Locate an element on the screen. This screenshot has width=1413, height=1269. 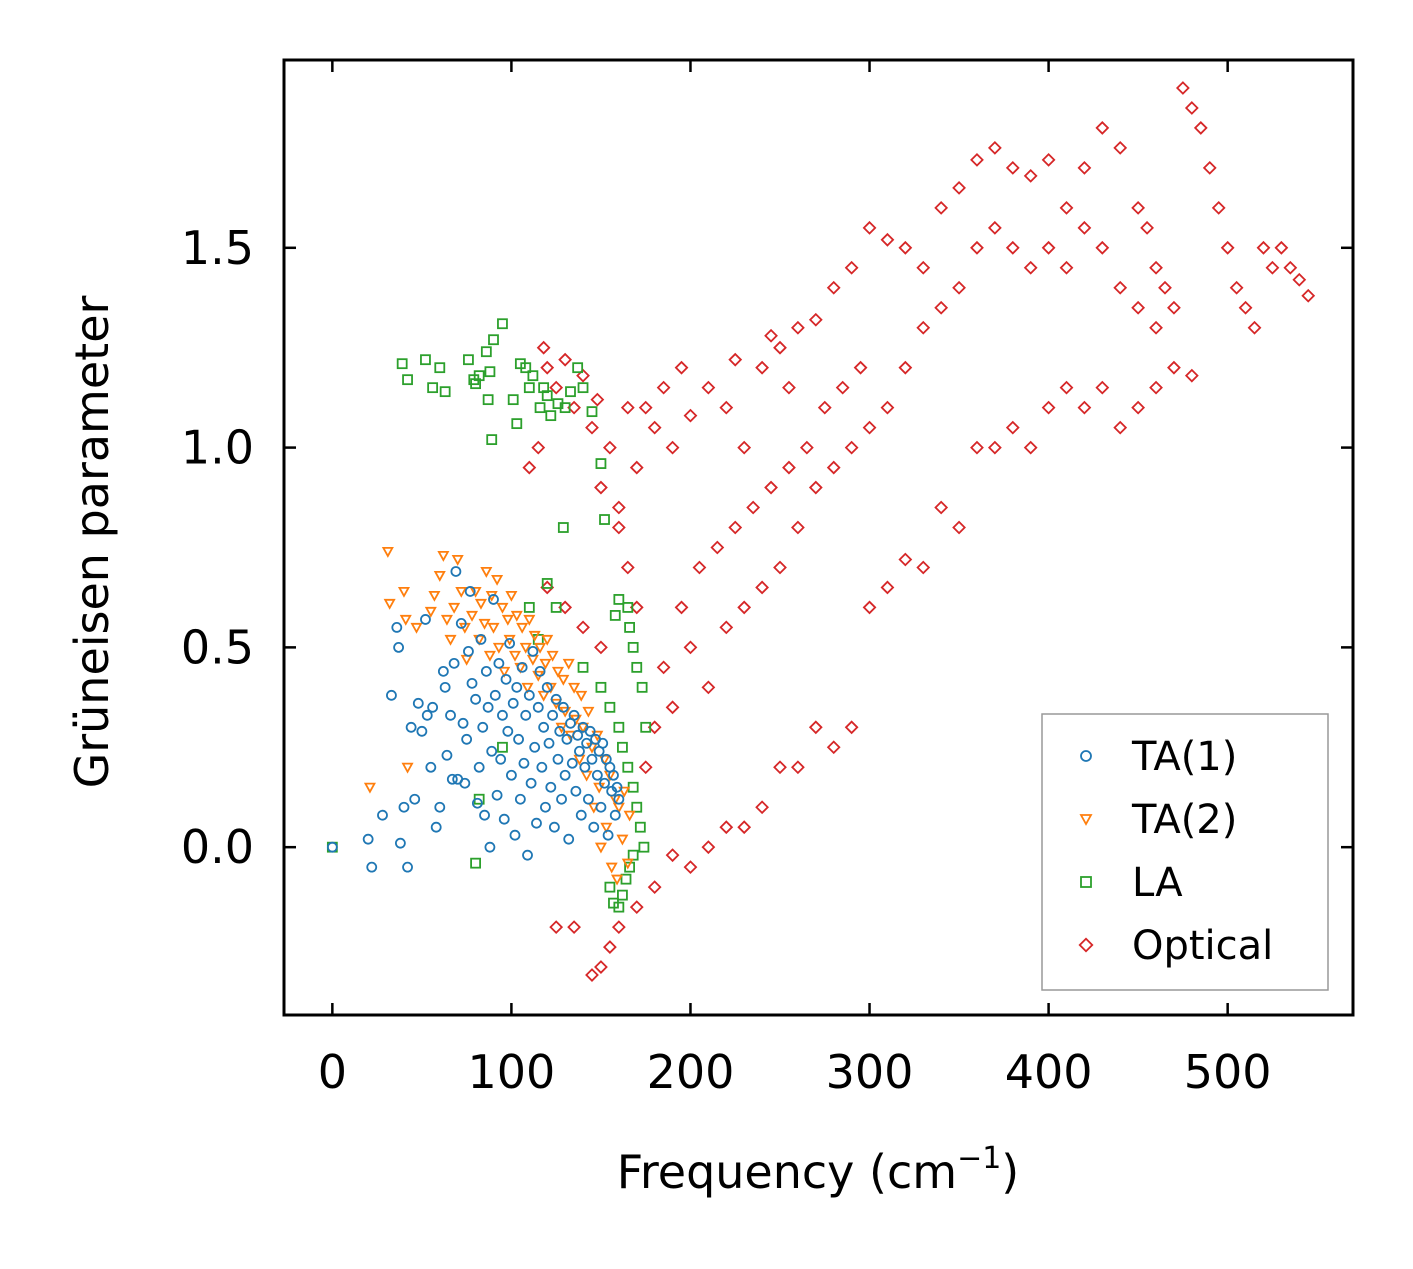
legend-marker-TA(1) is located at coordinates (1086, 756).